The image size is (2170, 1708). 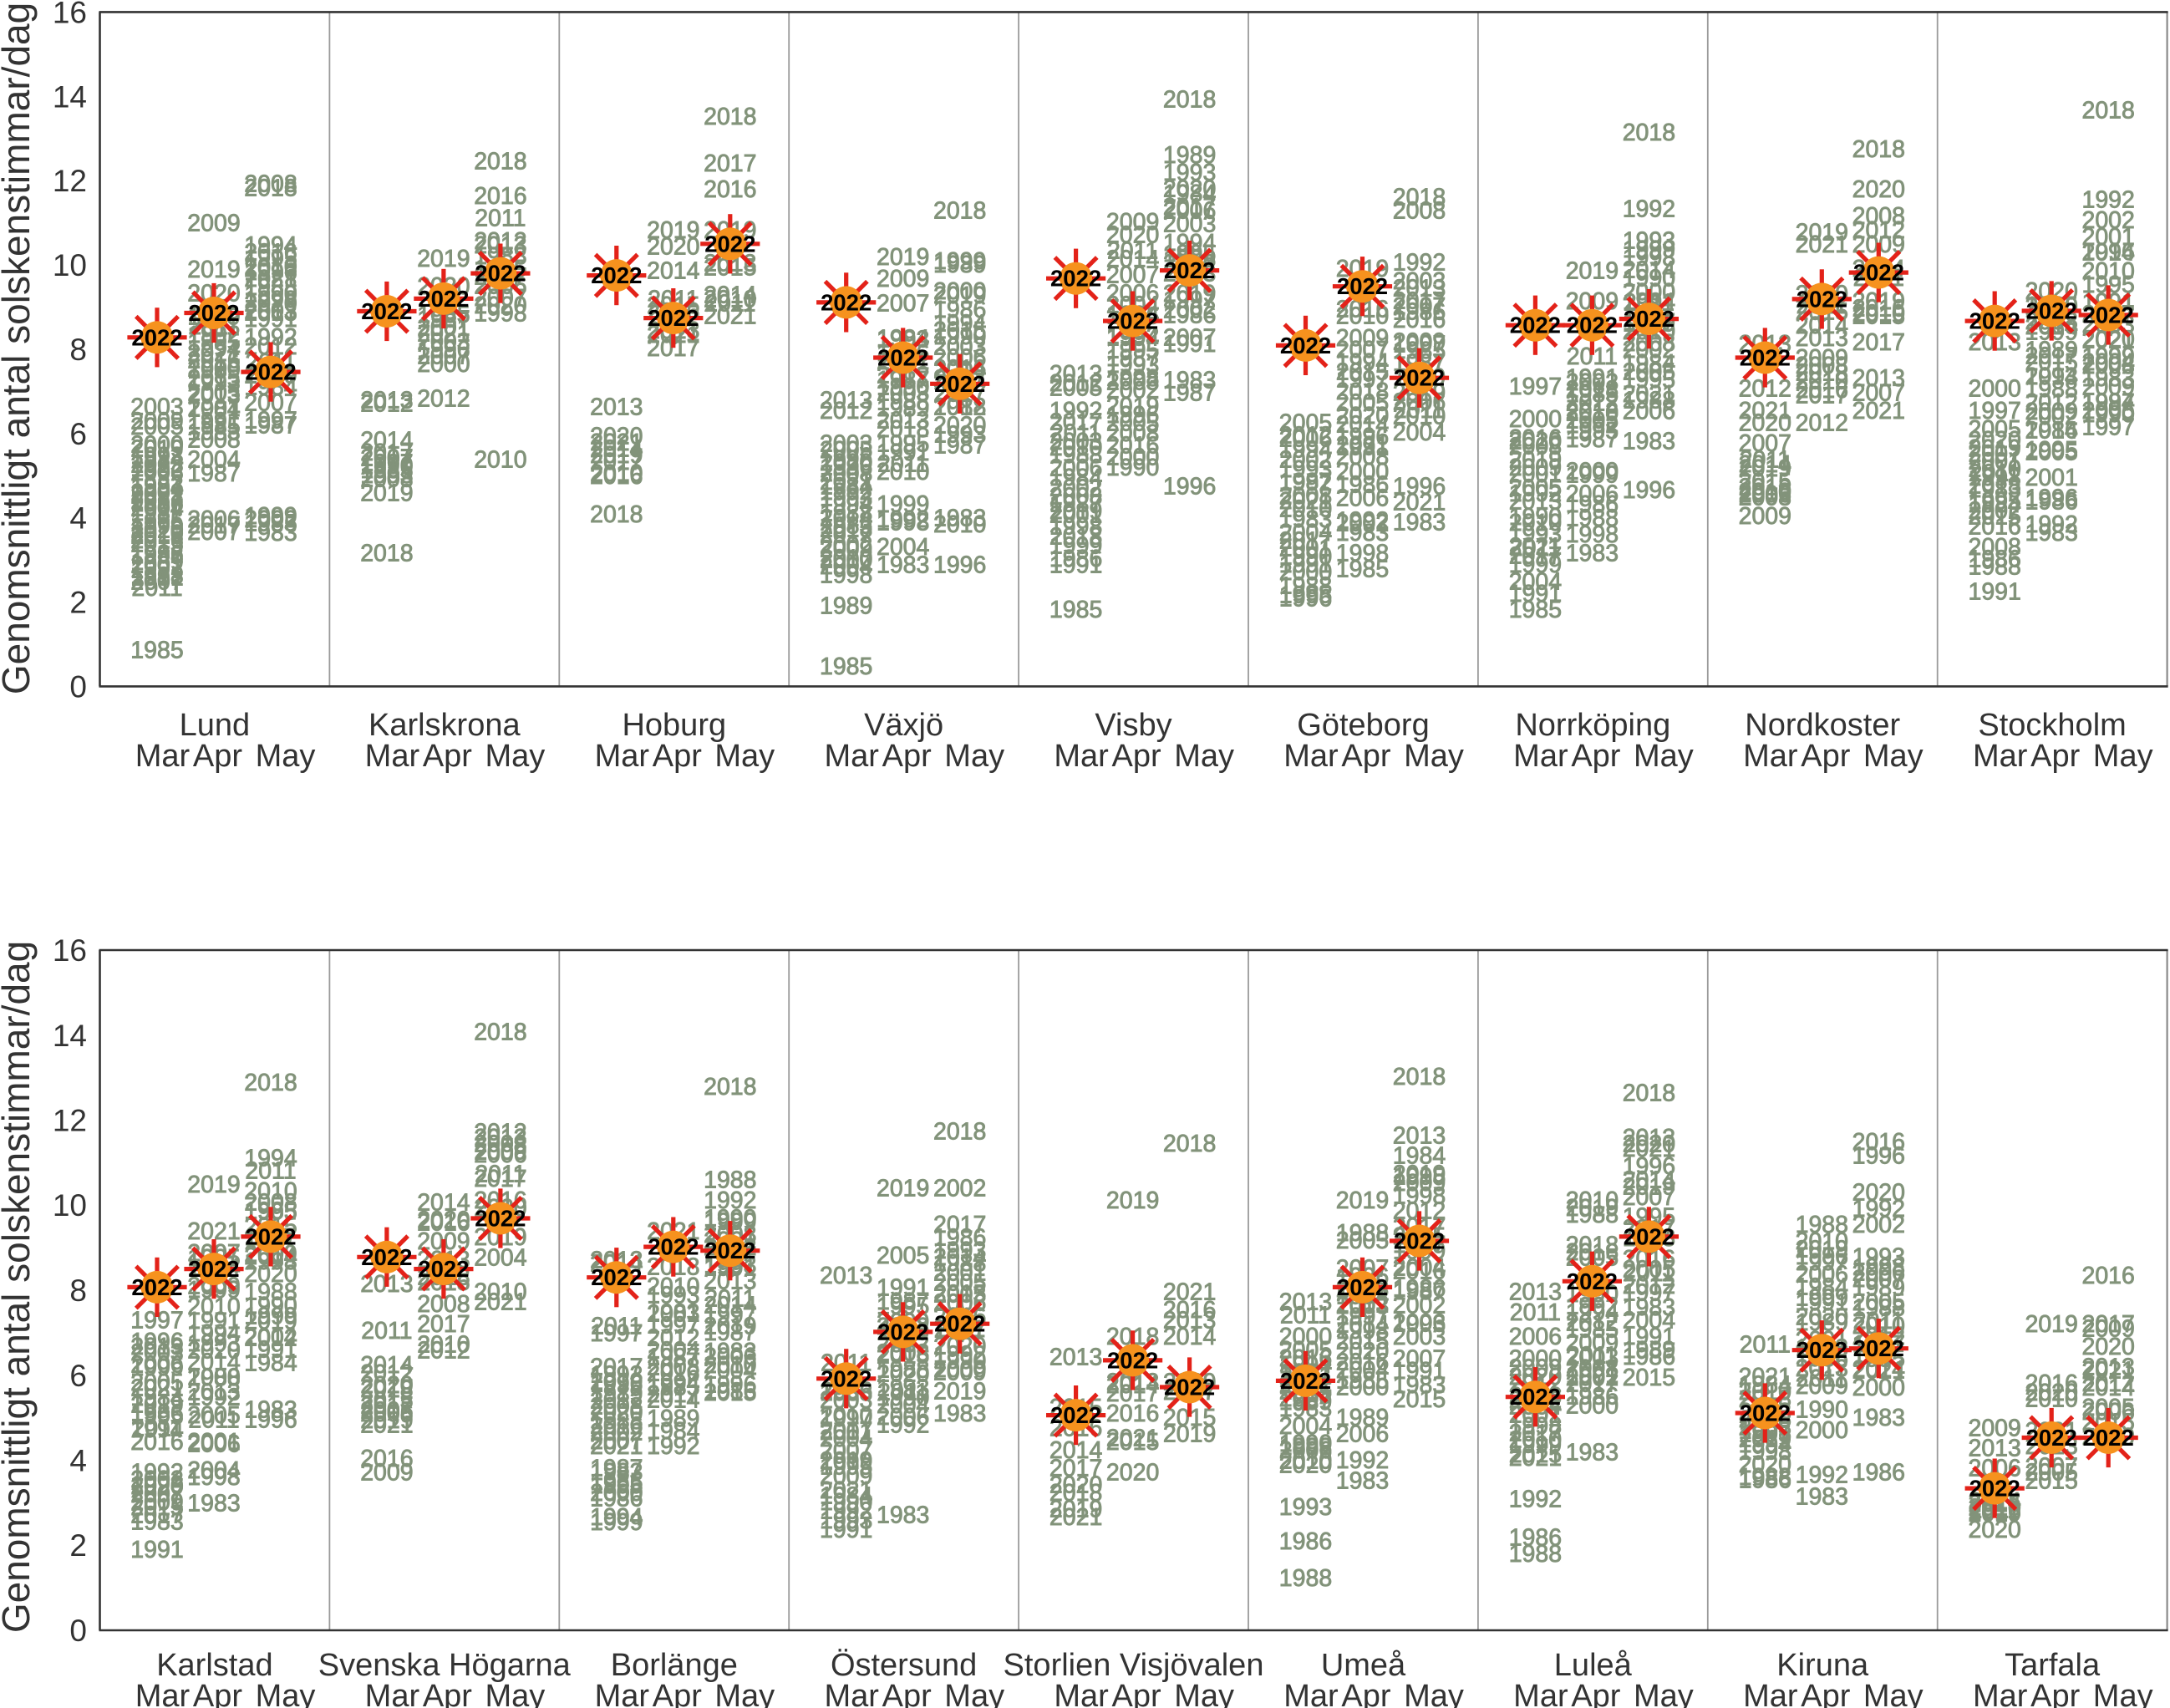 I want to click on svg-text: 2006, so click(x=213, y=1444).